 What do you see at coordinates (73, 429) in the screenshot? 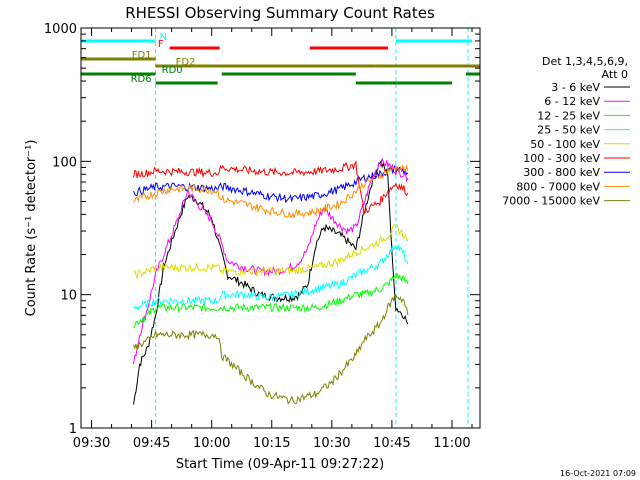
I see `y-tick-label: 1` at bounding box center [73, 429].